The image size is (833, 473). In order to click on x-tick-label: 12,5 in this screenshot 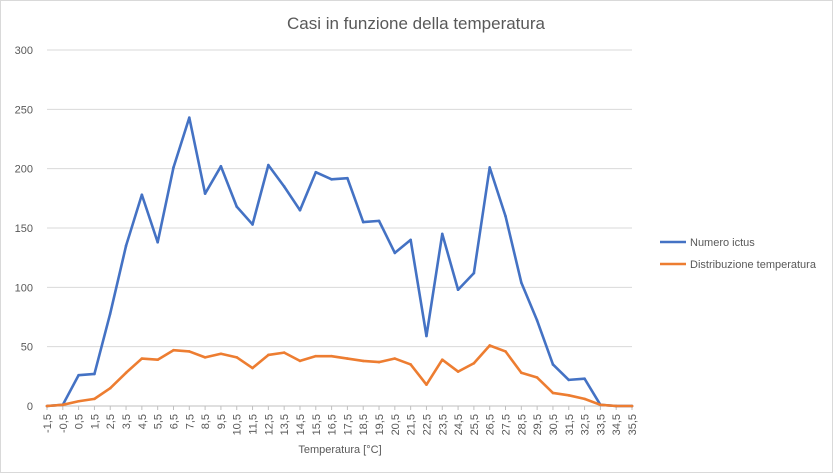, I will do `click(269, 424)`.